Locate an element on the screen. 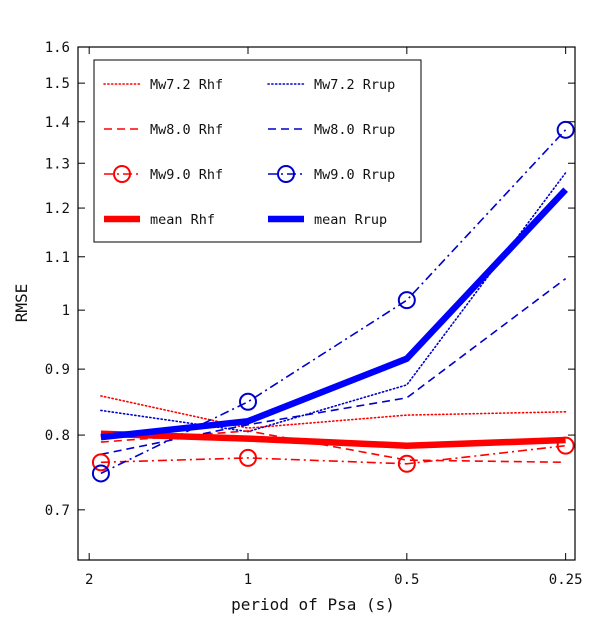  y-tick-label-5: 1.2 is located at coordinates (57, 209).